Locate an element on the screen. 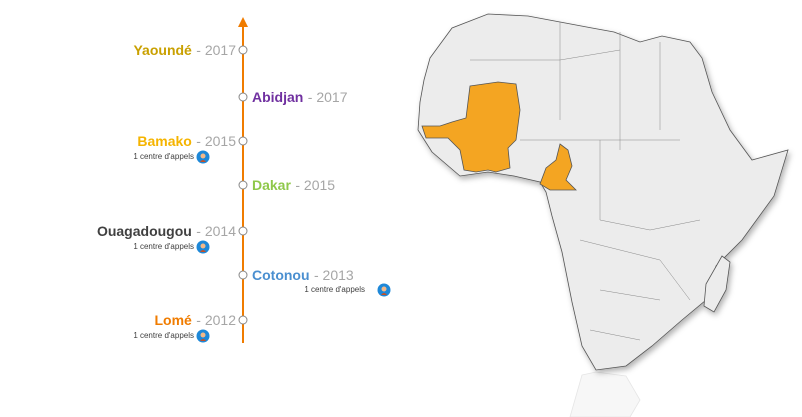 Image resolution: width=802 pixels, height=417 pixels. city-name: Bamako is located at coordinates (164, 141).